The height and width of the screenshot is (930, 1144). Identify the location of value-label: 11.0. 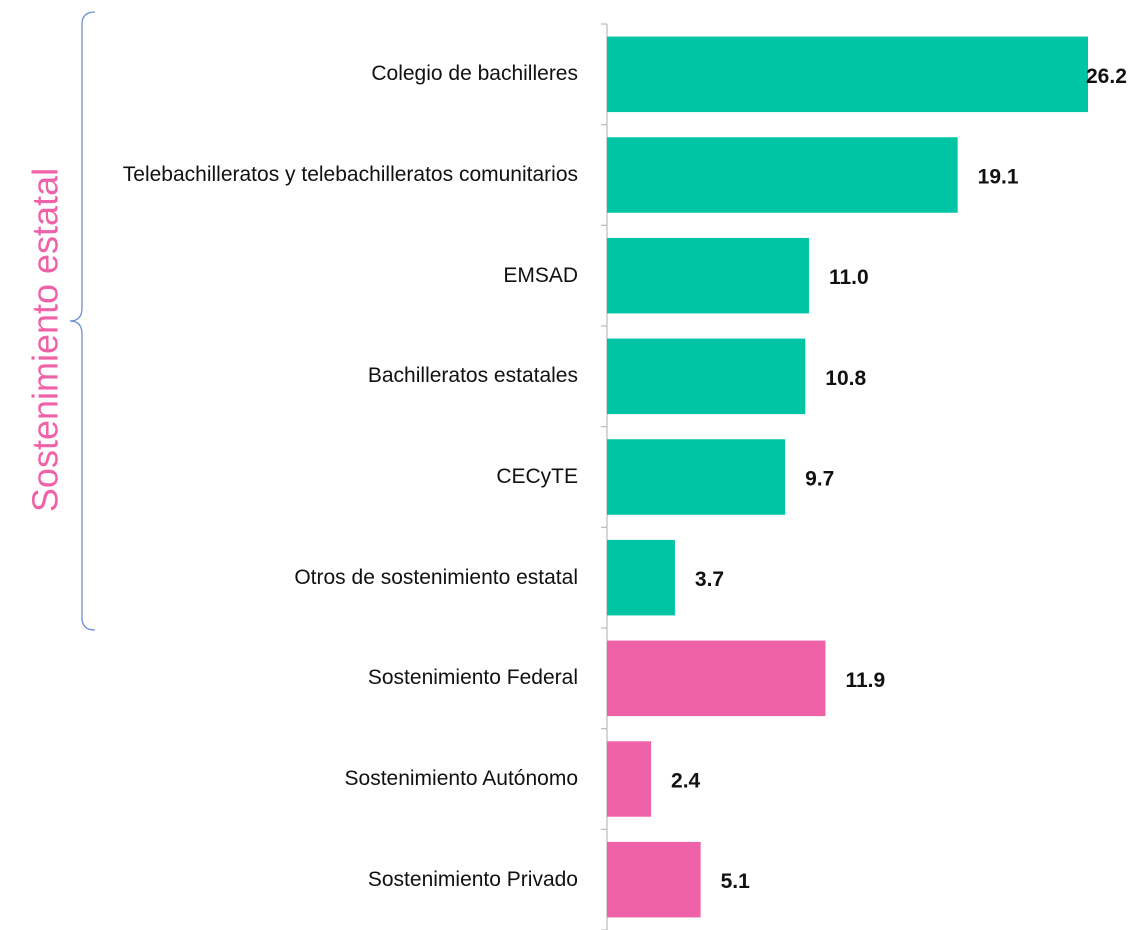
(849, 277).